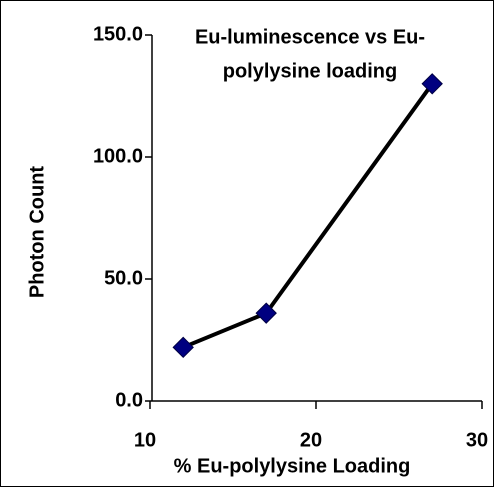 The width and height of the screenshot is (494, 487). I want to click on y-tick-label: 0.0, so click(129, 400).